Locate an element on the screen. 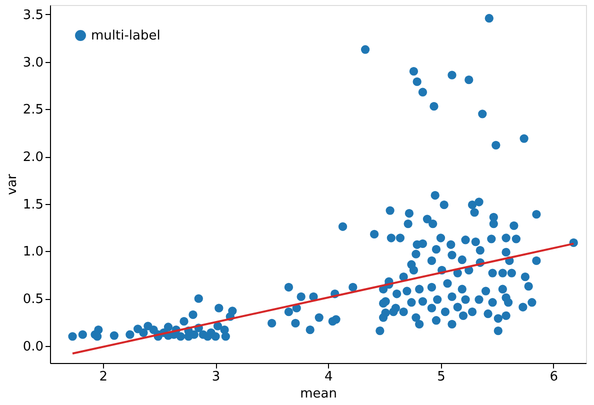 The height and width of the screenshot is (405, 594). y-tick-label: 2.0 is located at coordinates (33, 158).